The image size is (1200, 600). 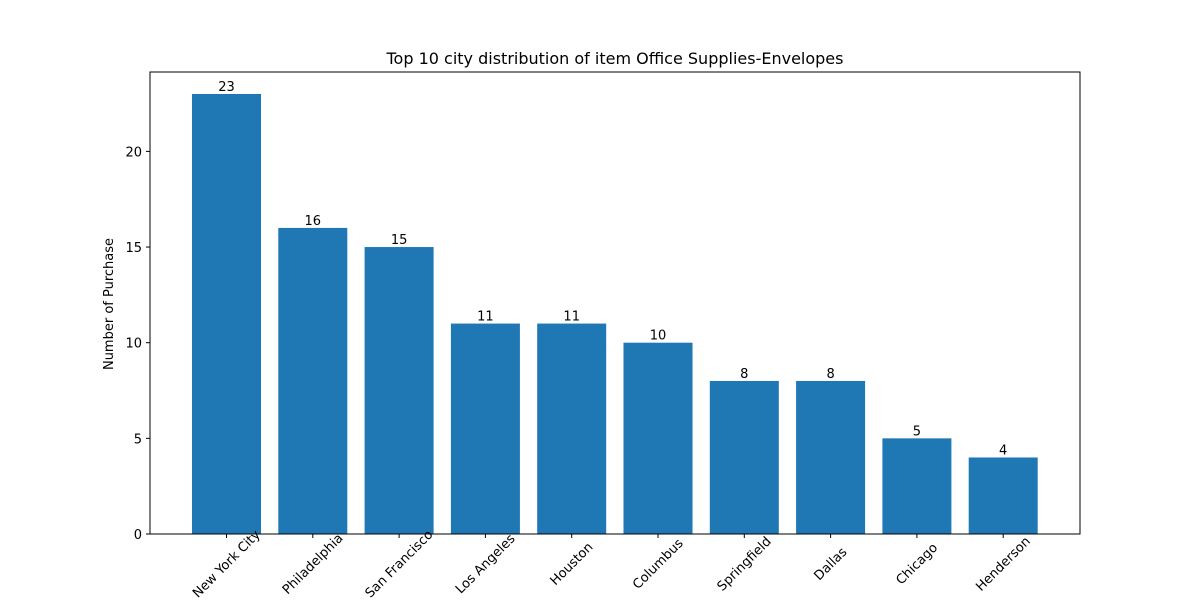 What do you see at coordinates (226, 314) in the screenshot?
I see `bar-new-york-city` at bounding box center [226, 314].